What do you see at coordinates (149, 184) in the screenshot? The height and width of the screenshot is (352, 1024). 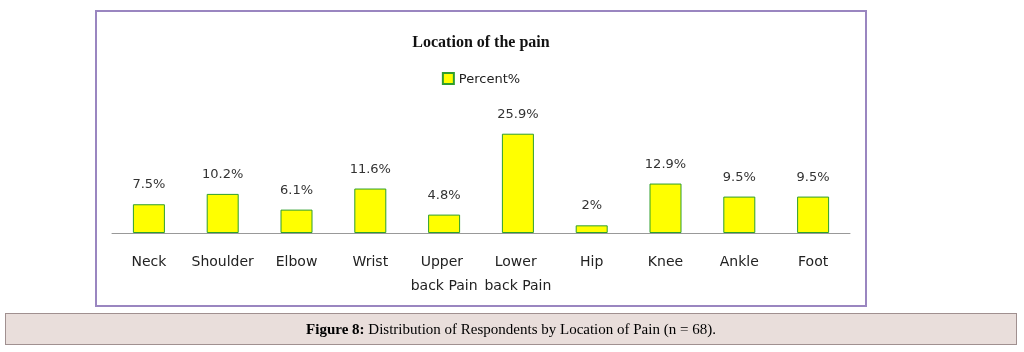 I see `data-label: 7.5%` at bounding box center [149, 184].